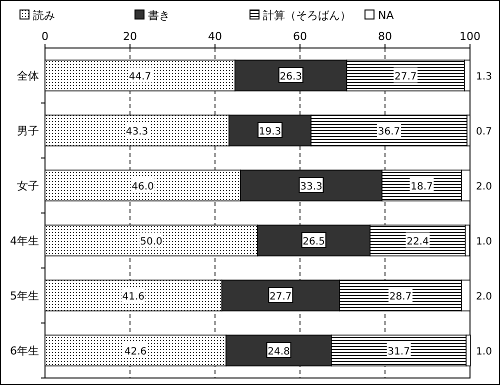  I want to click on data-label: 50.0, so click(151, 242).